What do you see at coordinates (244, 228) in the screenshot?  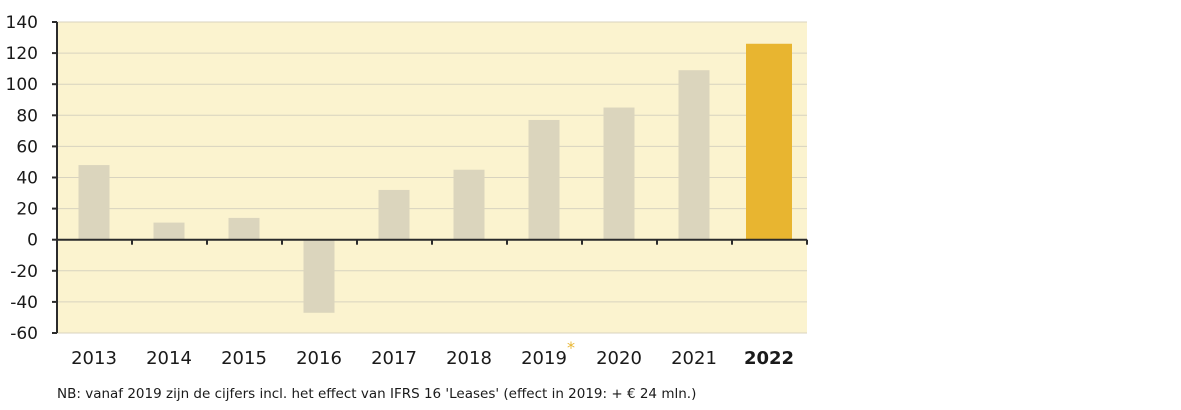 I see `bar-2015` at bounding box center [244, 228].